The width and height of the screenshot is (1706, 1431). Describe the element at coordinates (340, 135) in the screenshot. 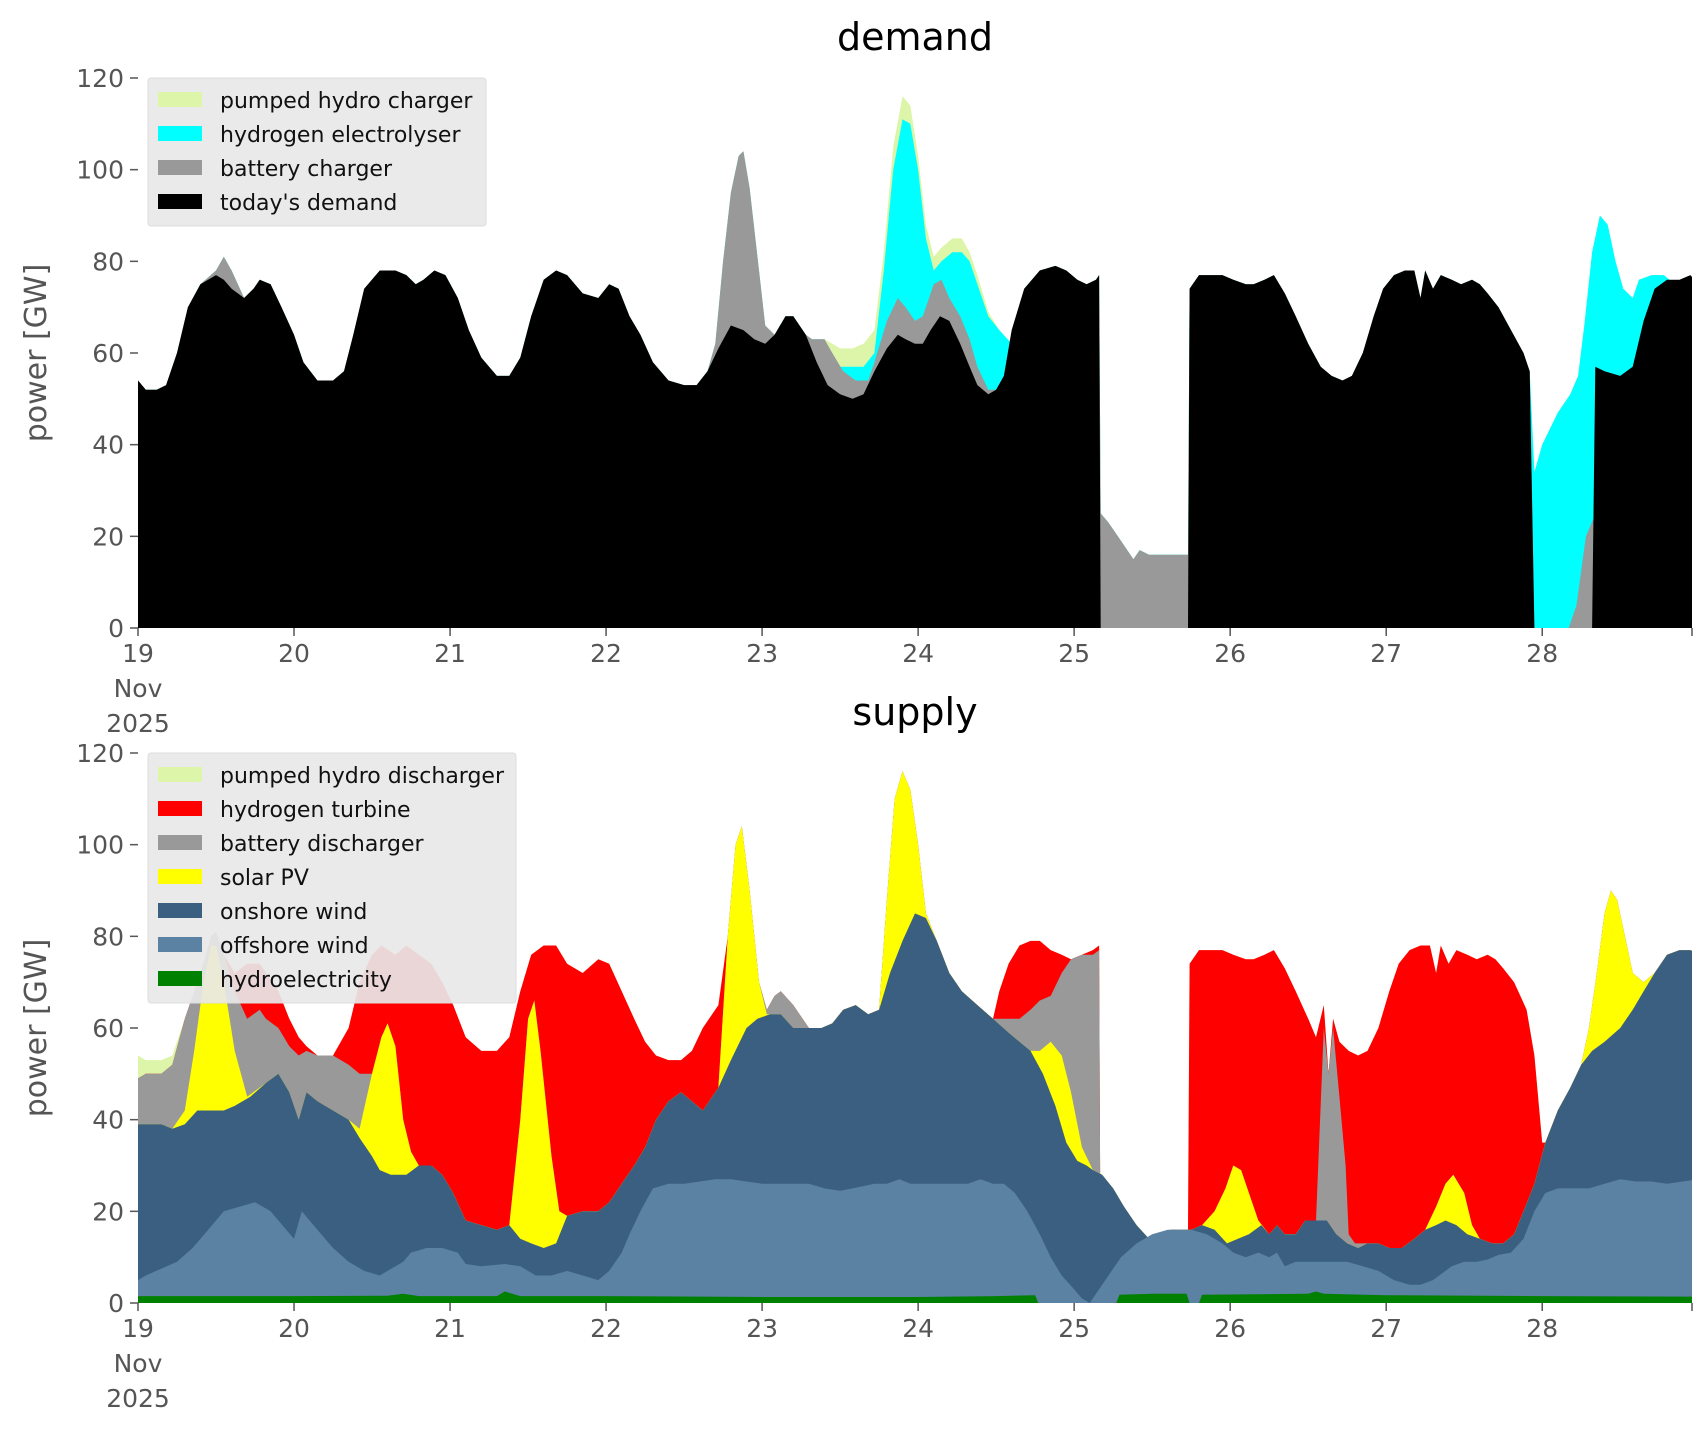

I see `legend-label: hydrogen electrolyser` at that location.